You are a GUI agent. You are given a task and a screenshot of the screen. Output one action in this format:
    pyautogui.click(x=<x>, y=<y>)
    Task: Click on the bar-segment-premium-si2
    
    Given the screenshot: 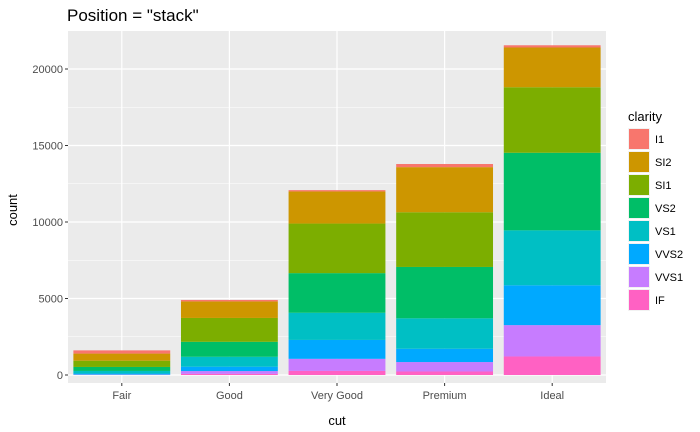 What is the action you would take?
    pyautogui.click(x=445, y=190)
    